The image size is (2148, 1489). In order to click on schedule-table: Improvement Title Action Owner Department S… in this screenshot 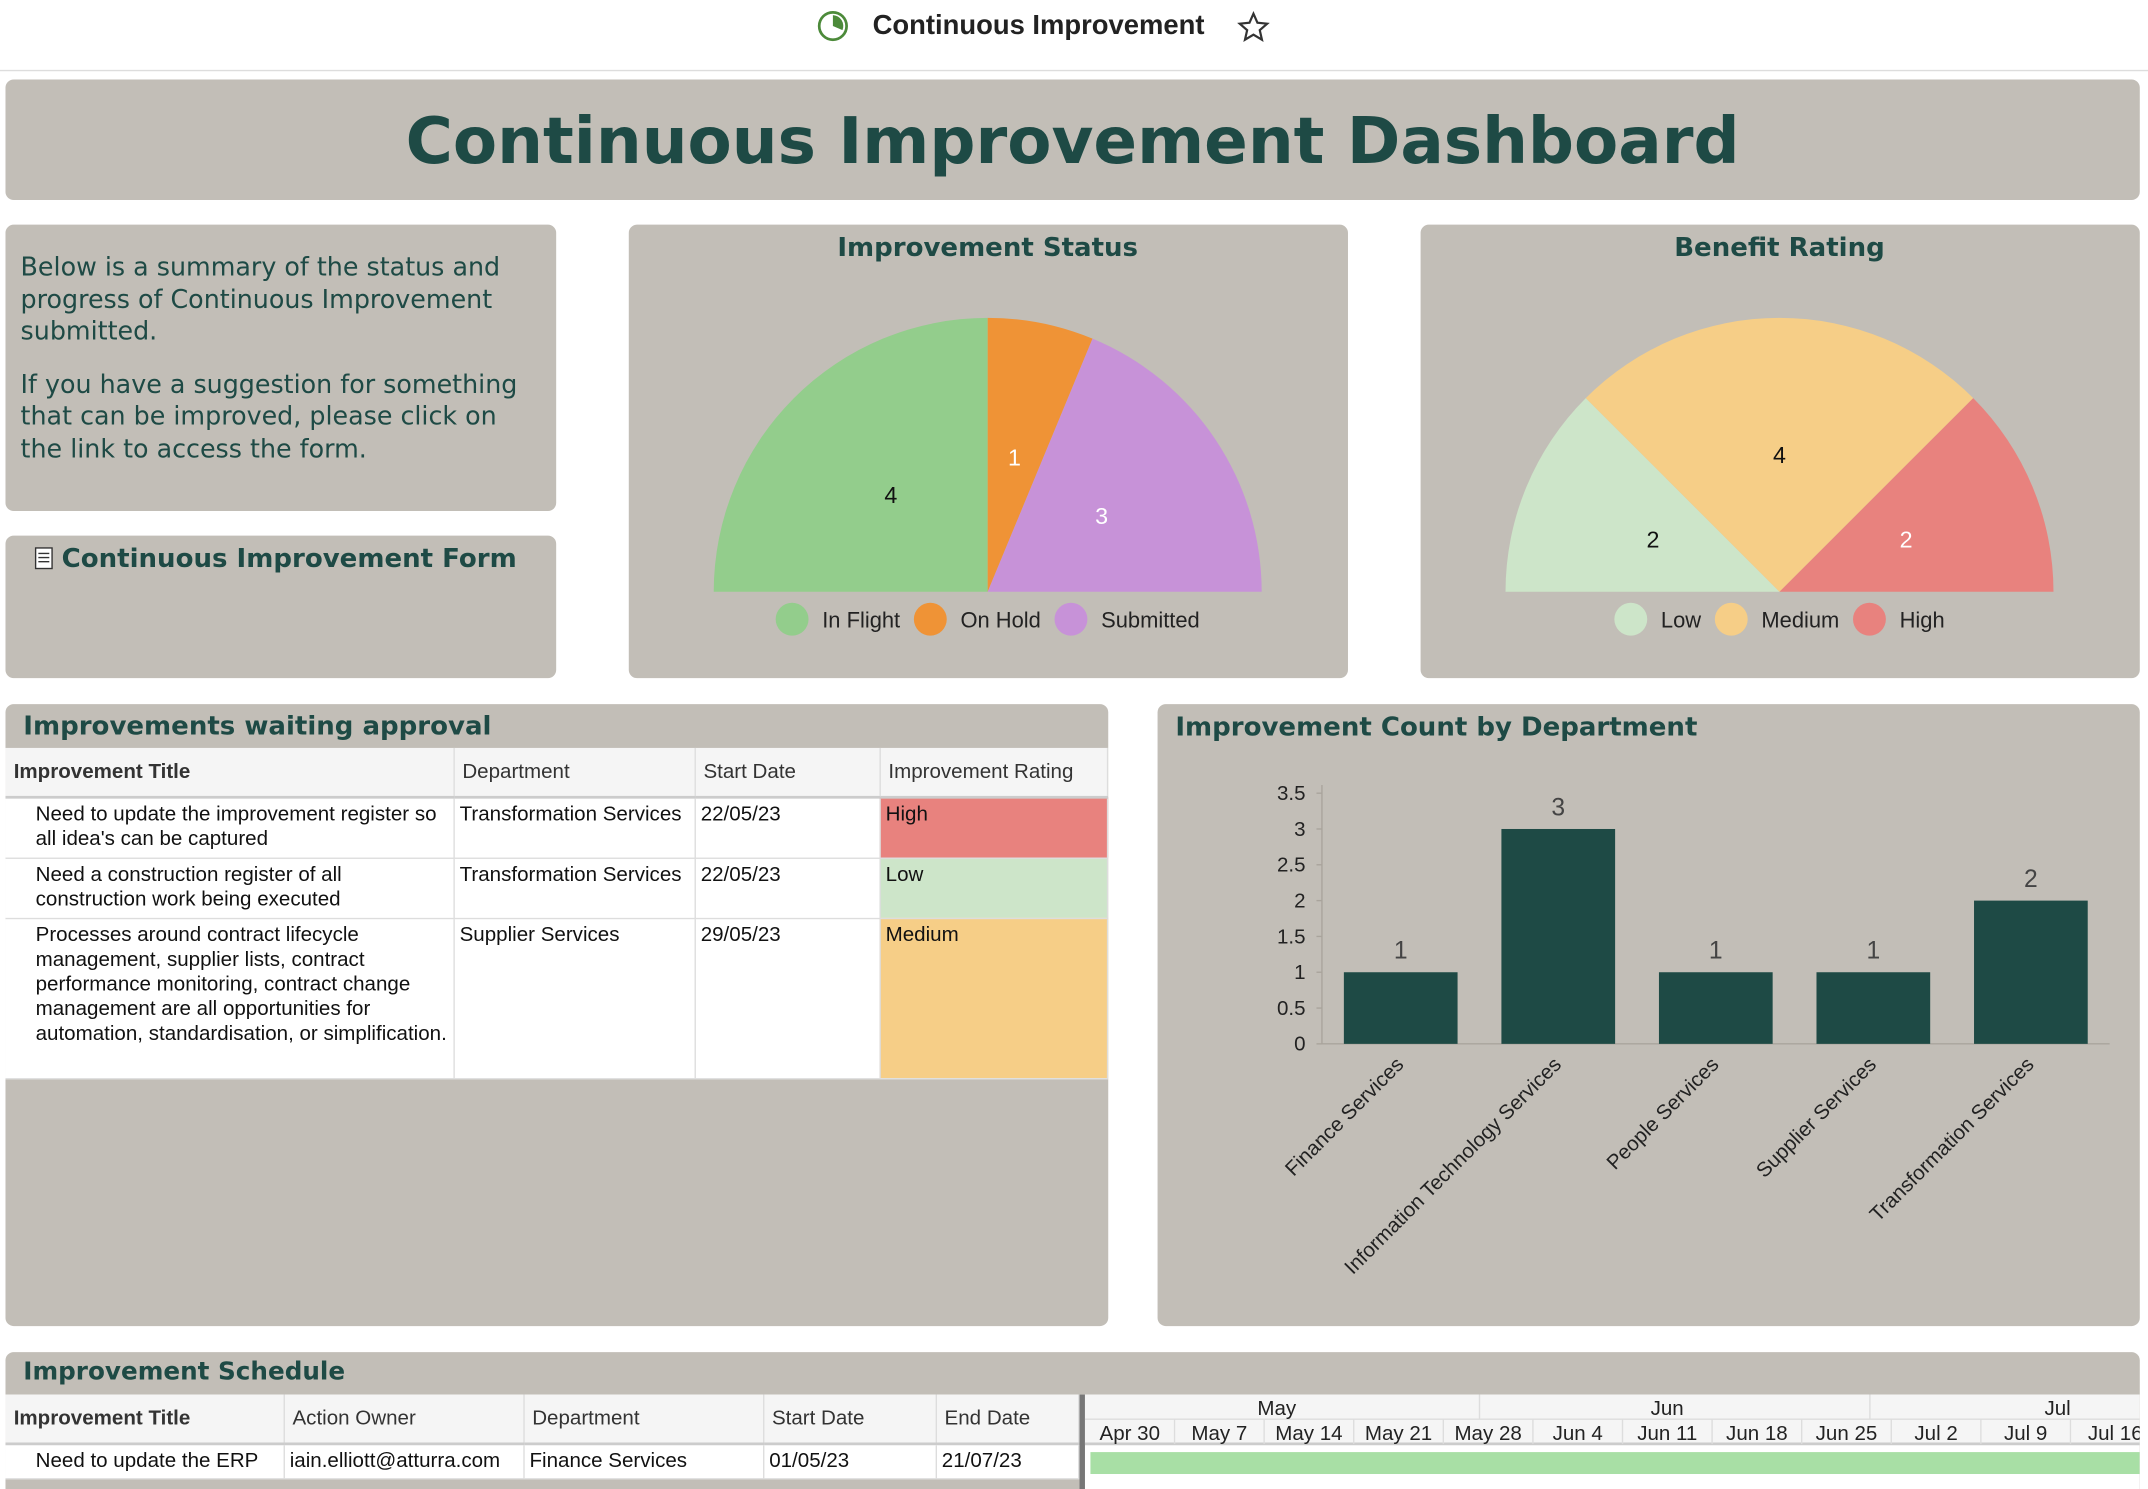, I will do `click(542, 1437)`.